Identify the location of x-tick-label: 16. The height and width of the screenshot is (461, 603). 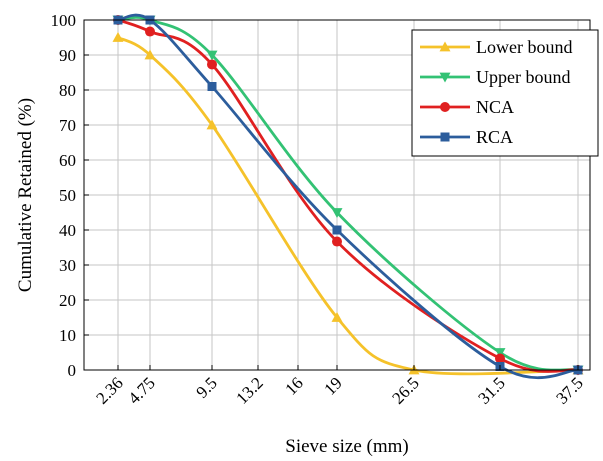
(293, 385).